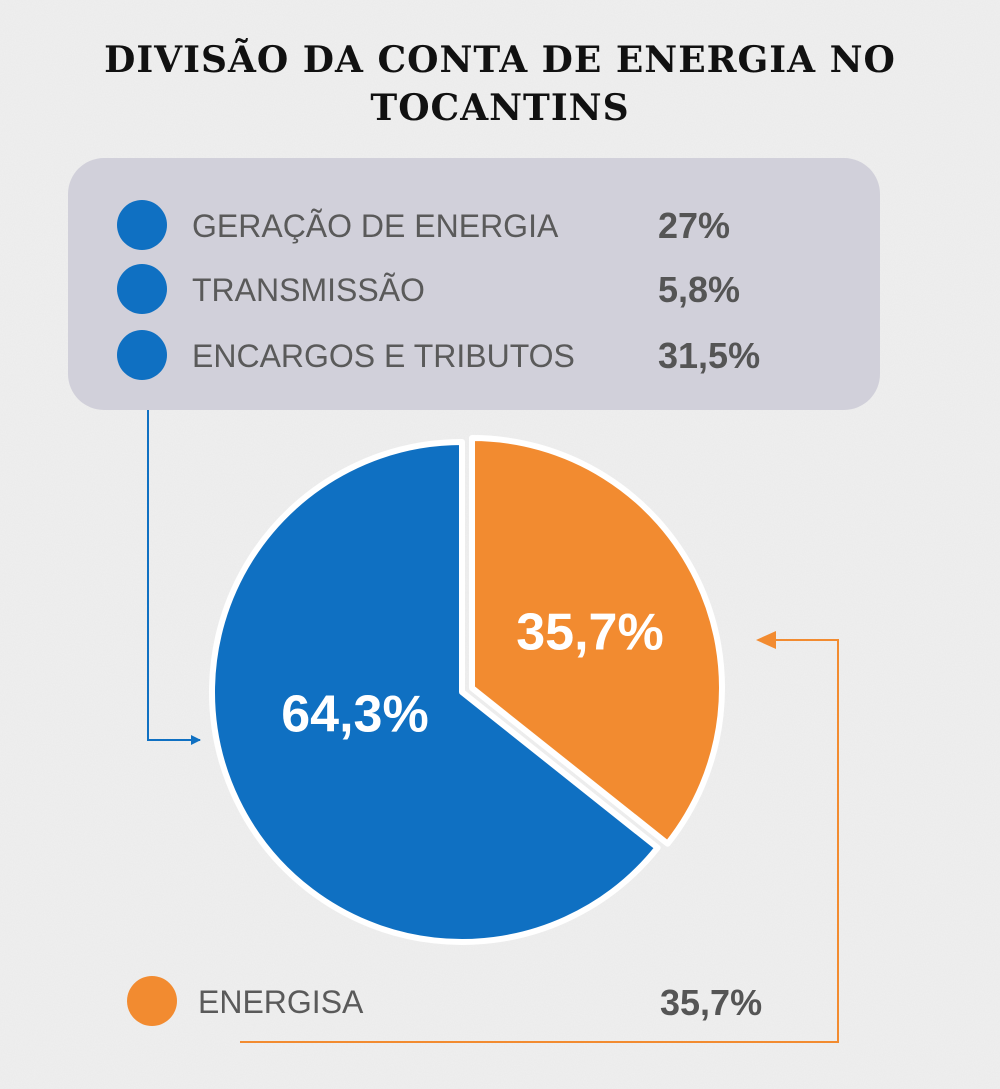 The width and height of the screenshot is (1000, 1089). I want to click on legend-label: TRANSMISSÃO, so click(308, 290).